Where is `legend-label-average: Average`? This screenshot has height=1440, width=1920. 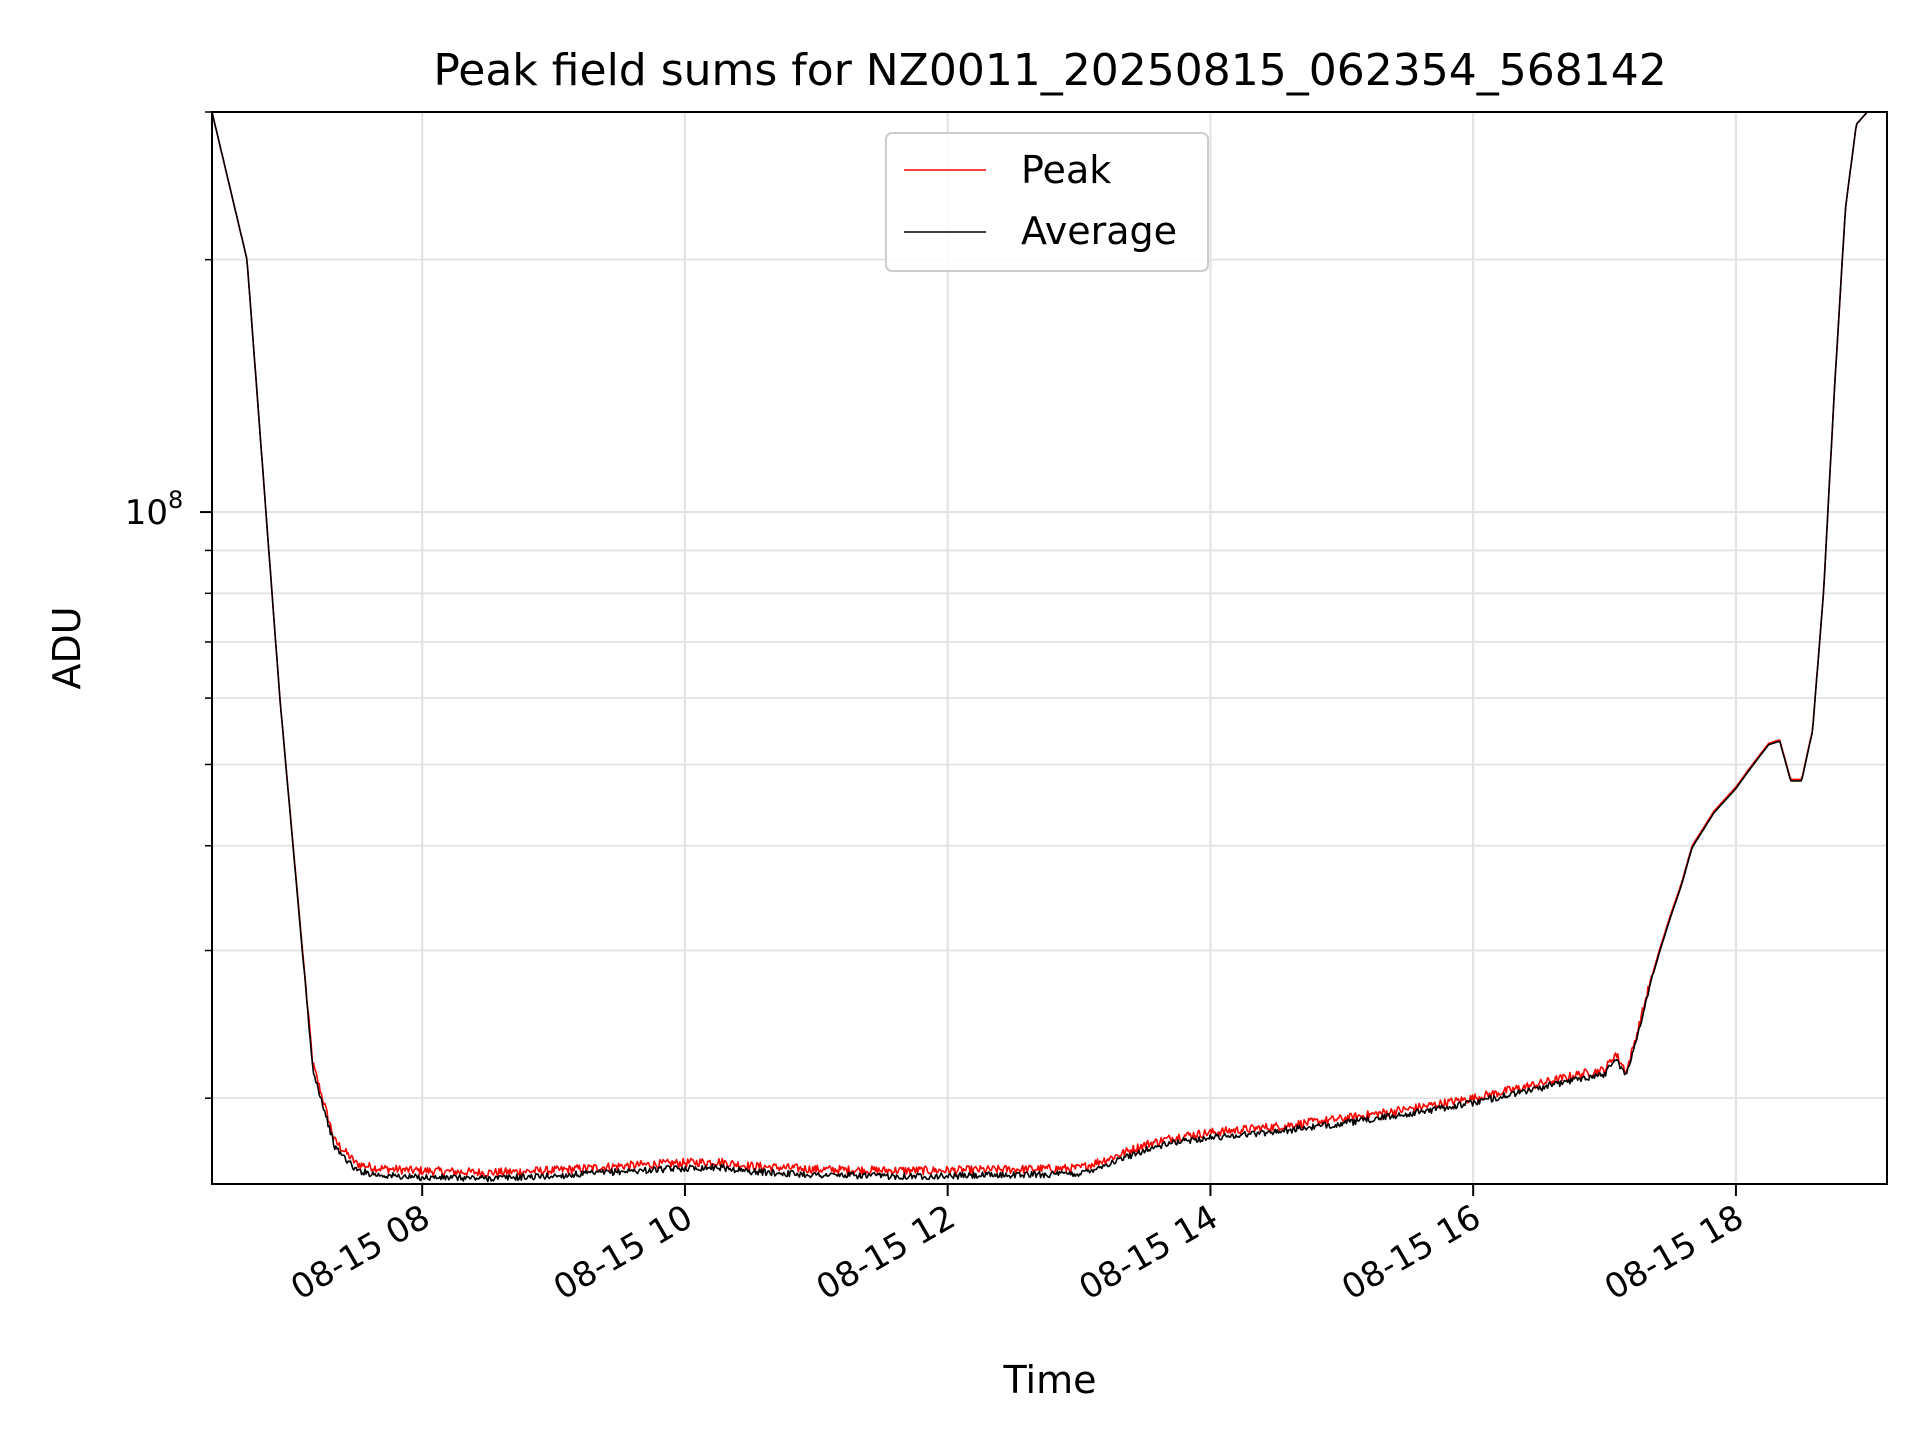 legend-label-average: Average is located at coordinates (1099, 231).